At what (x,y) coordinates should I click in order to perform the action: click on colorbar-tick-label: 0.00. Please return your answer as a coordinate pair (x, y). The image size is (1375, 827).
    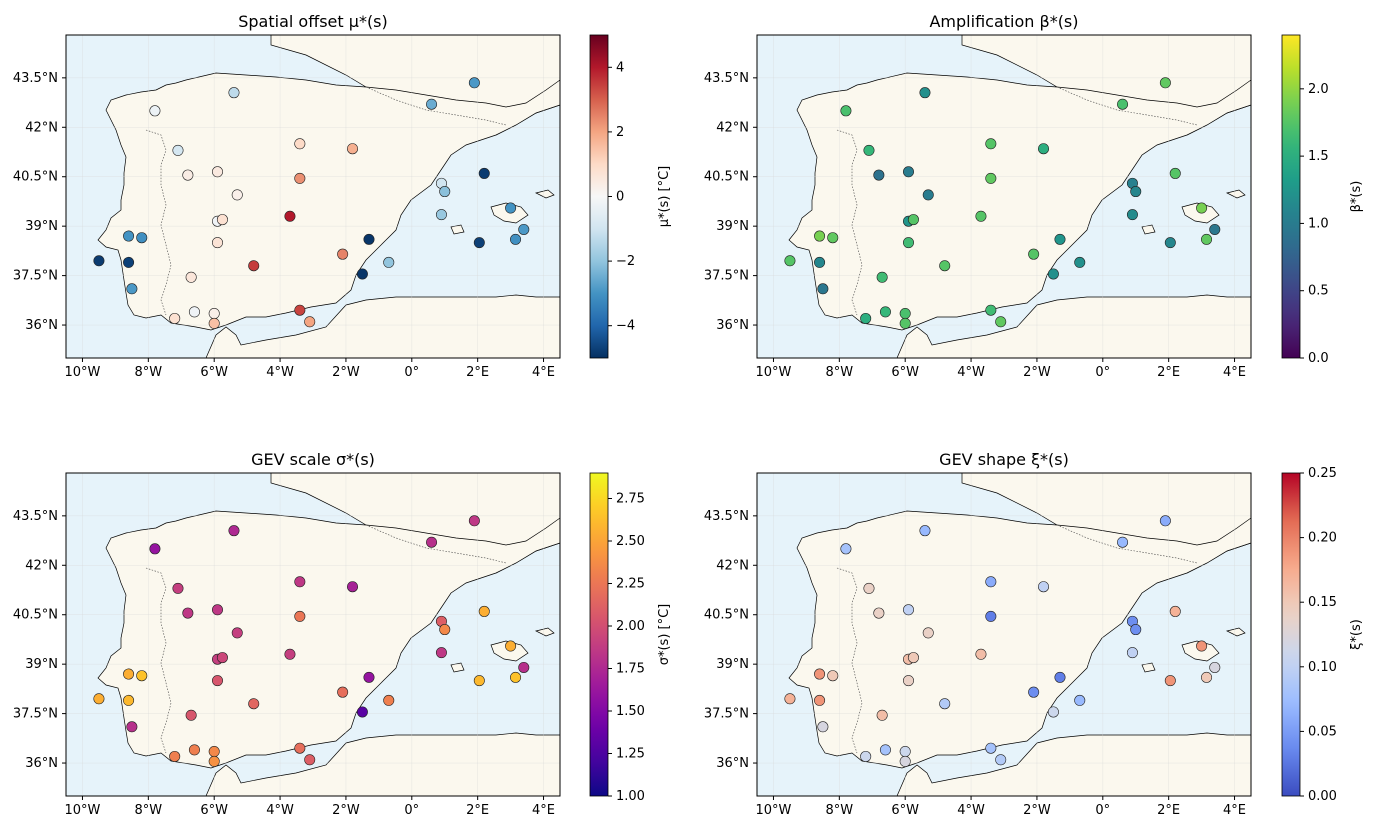
    Looking at the image, I should click on (1322, 796).